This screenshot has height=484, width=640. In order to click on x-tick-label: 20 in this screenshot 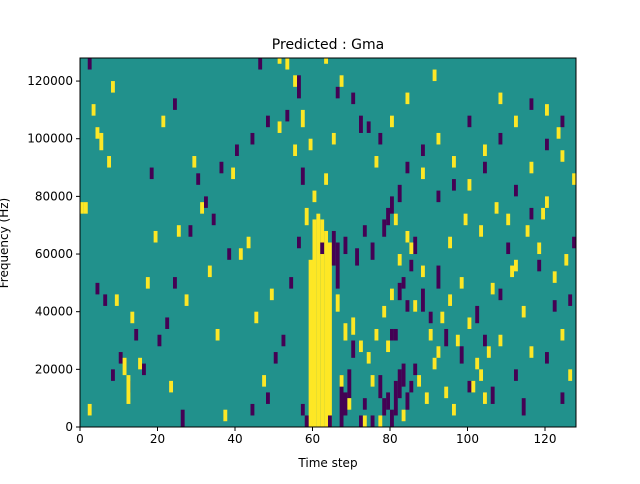, I will do `click(157, 439)`.